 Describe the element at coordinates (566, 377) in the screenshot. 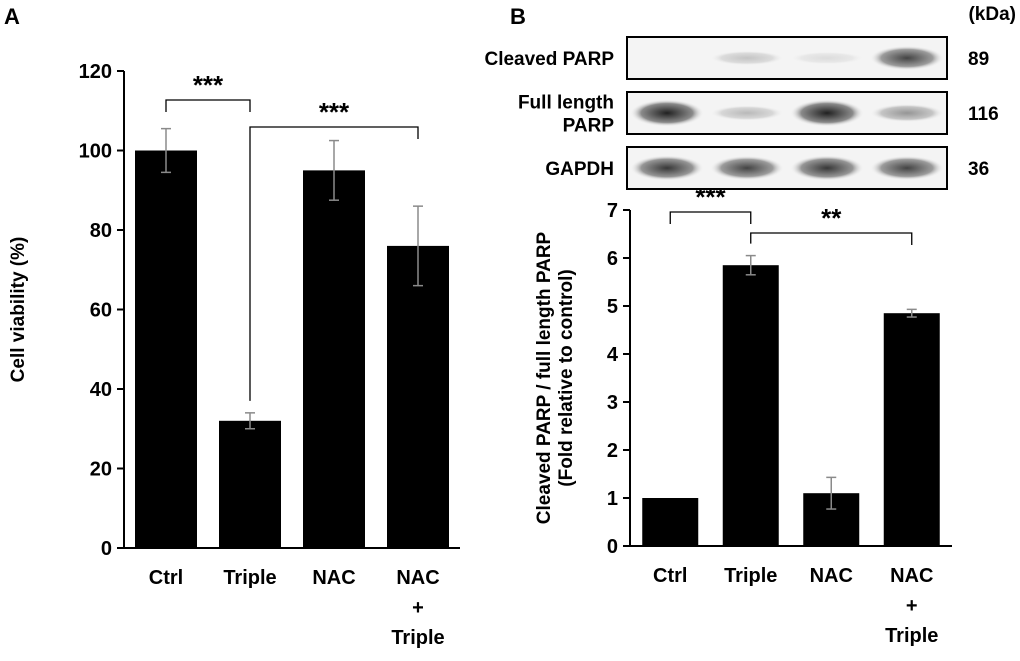

I see `y-axis-title-line: (Fold relative to control)` at that location.